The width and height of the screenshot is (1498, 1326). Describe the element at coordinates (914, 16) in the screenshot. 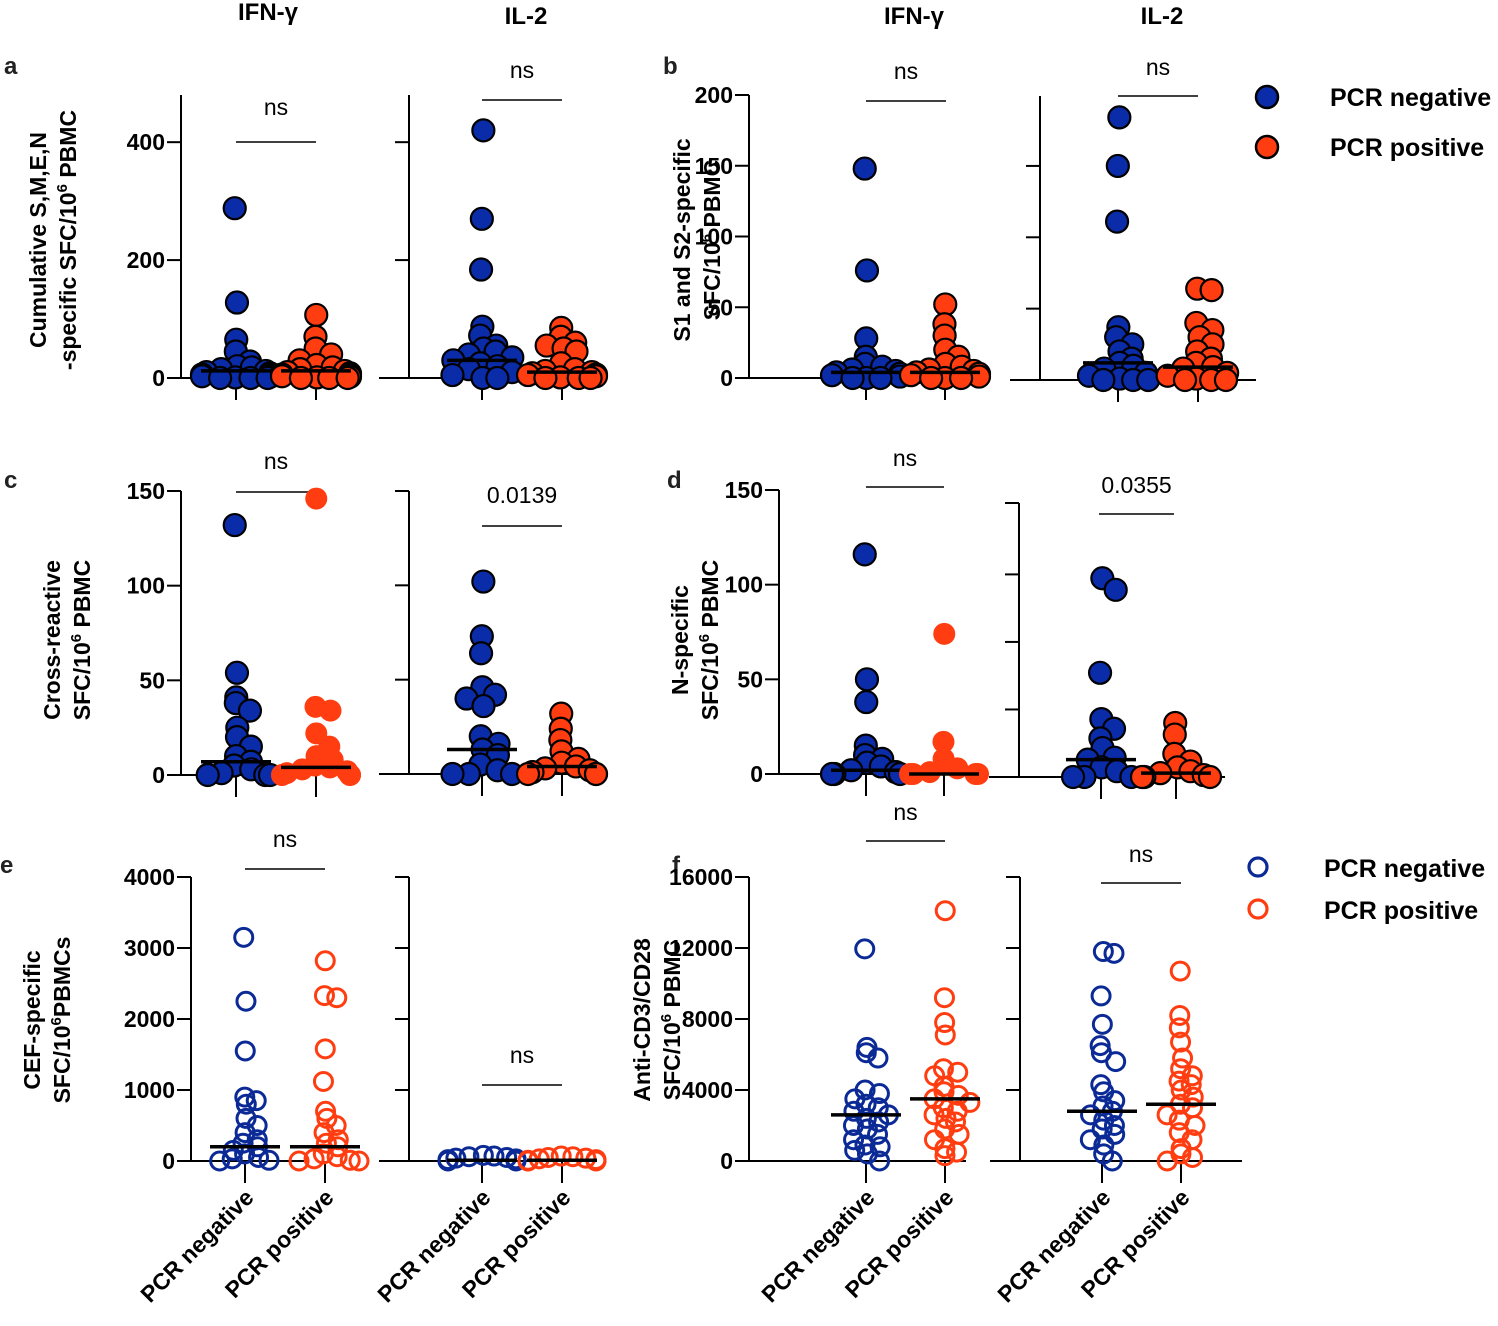

I see `column-title-ifn-right: IFN-γ` at that location.